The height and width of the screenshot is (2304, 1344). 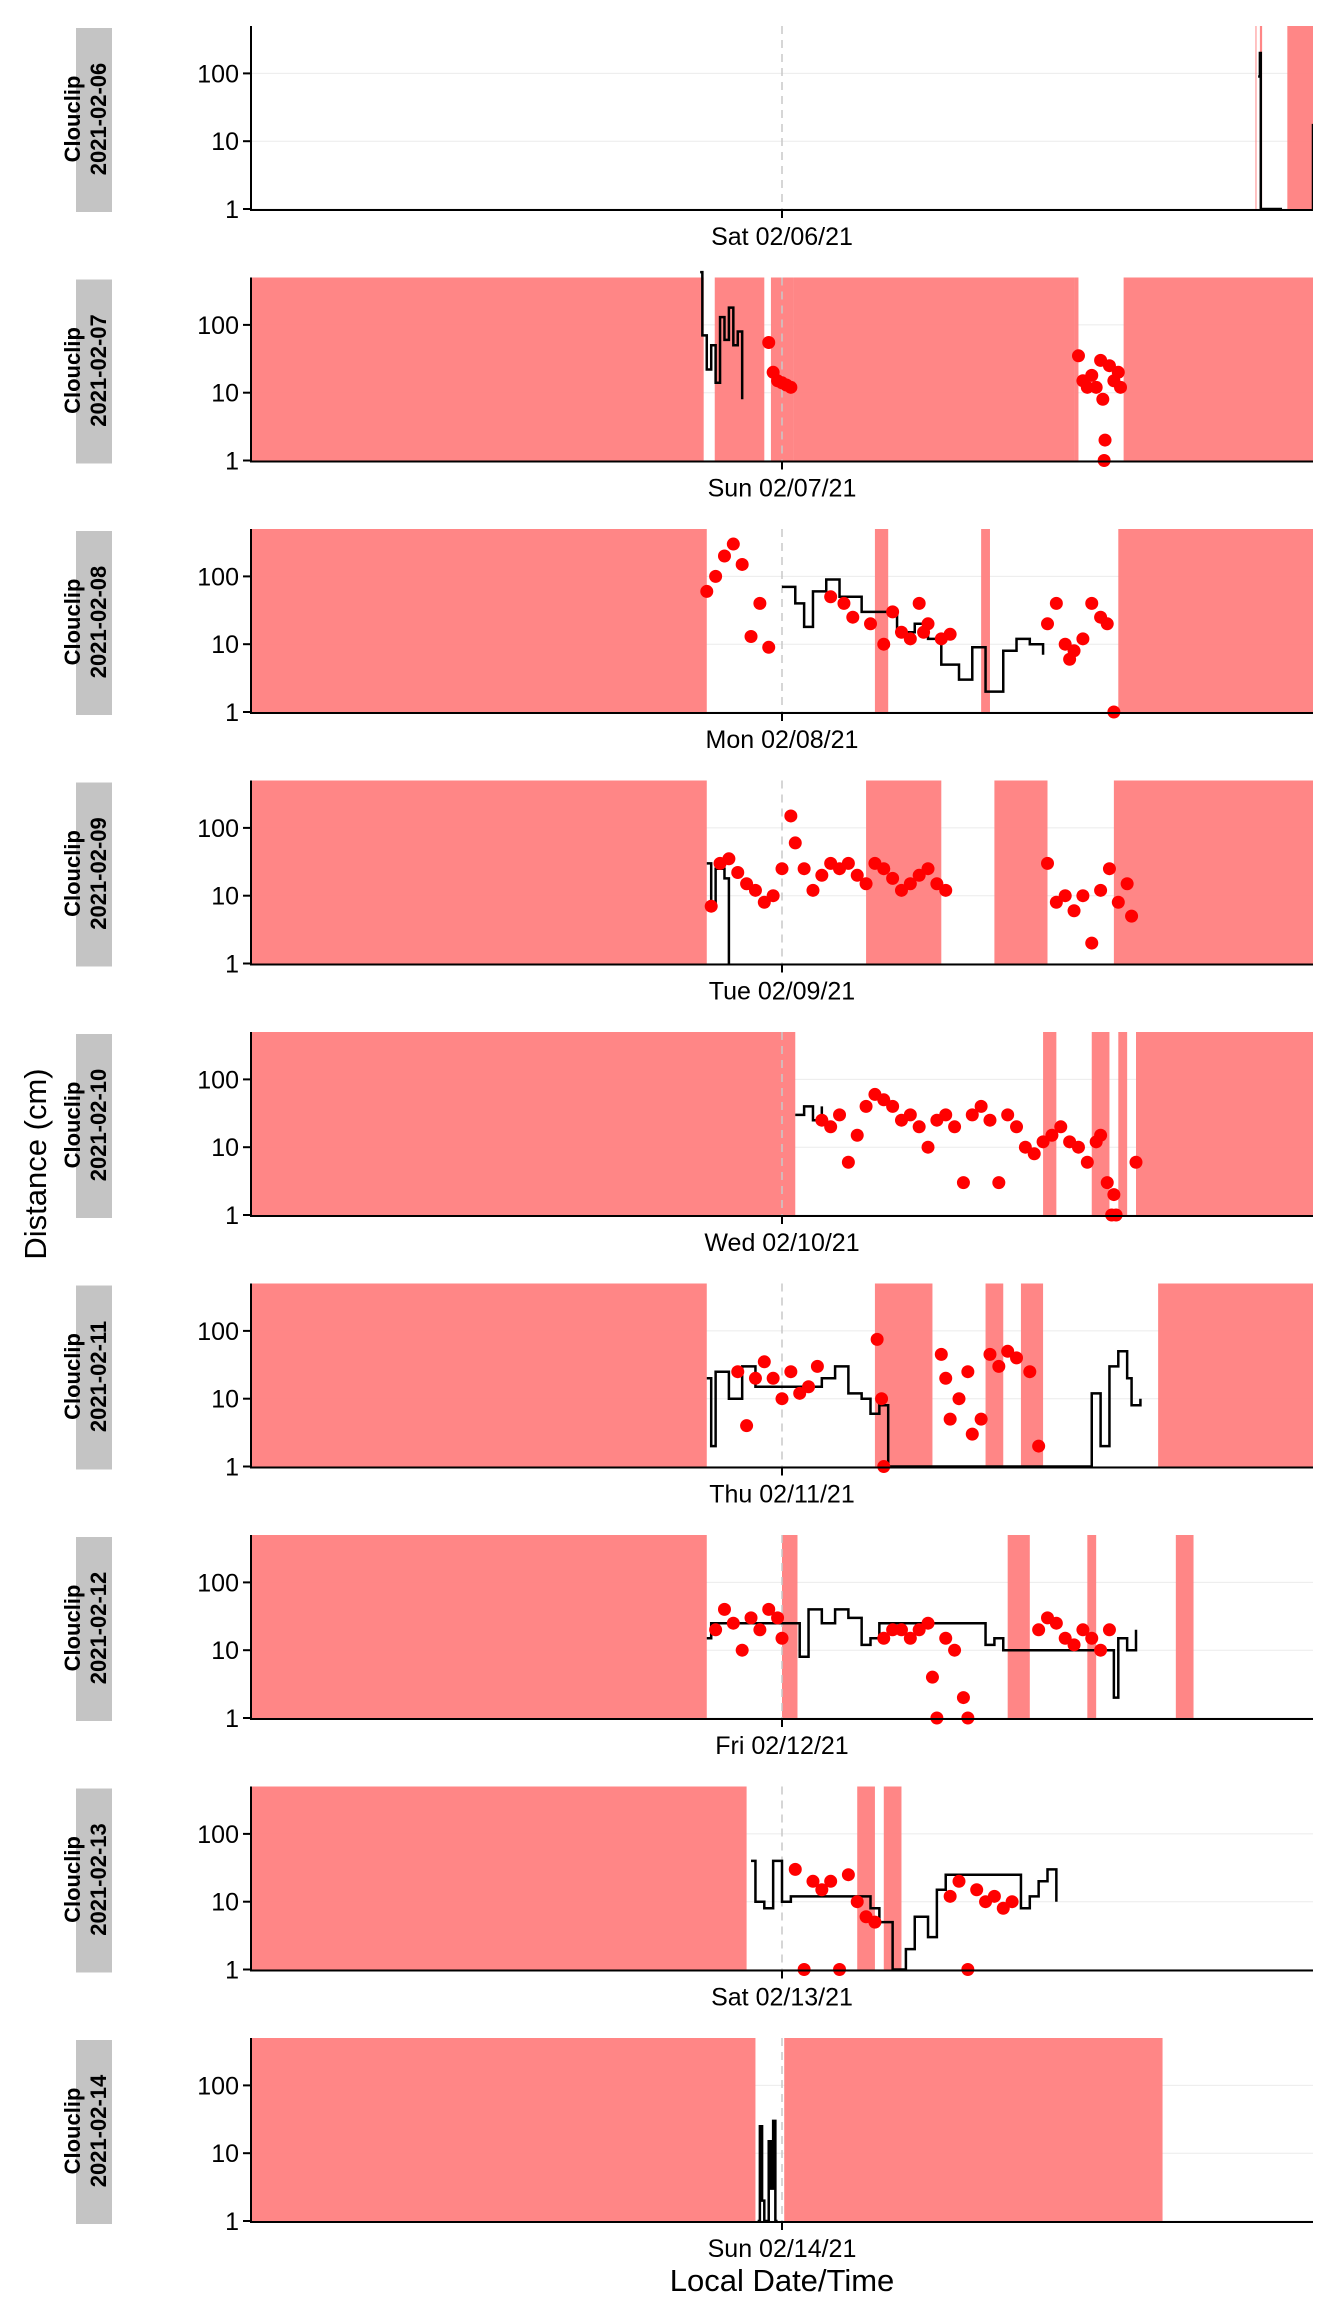 I want to click on facet-panel: Clouclip2021-02-08 1 10 100 Mon 02/08/21, so click(x=686, y=641).